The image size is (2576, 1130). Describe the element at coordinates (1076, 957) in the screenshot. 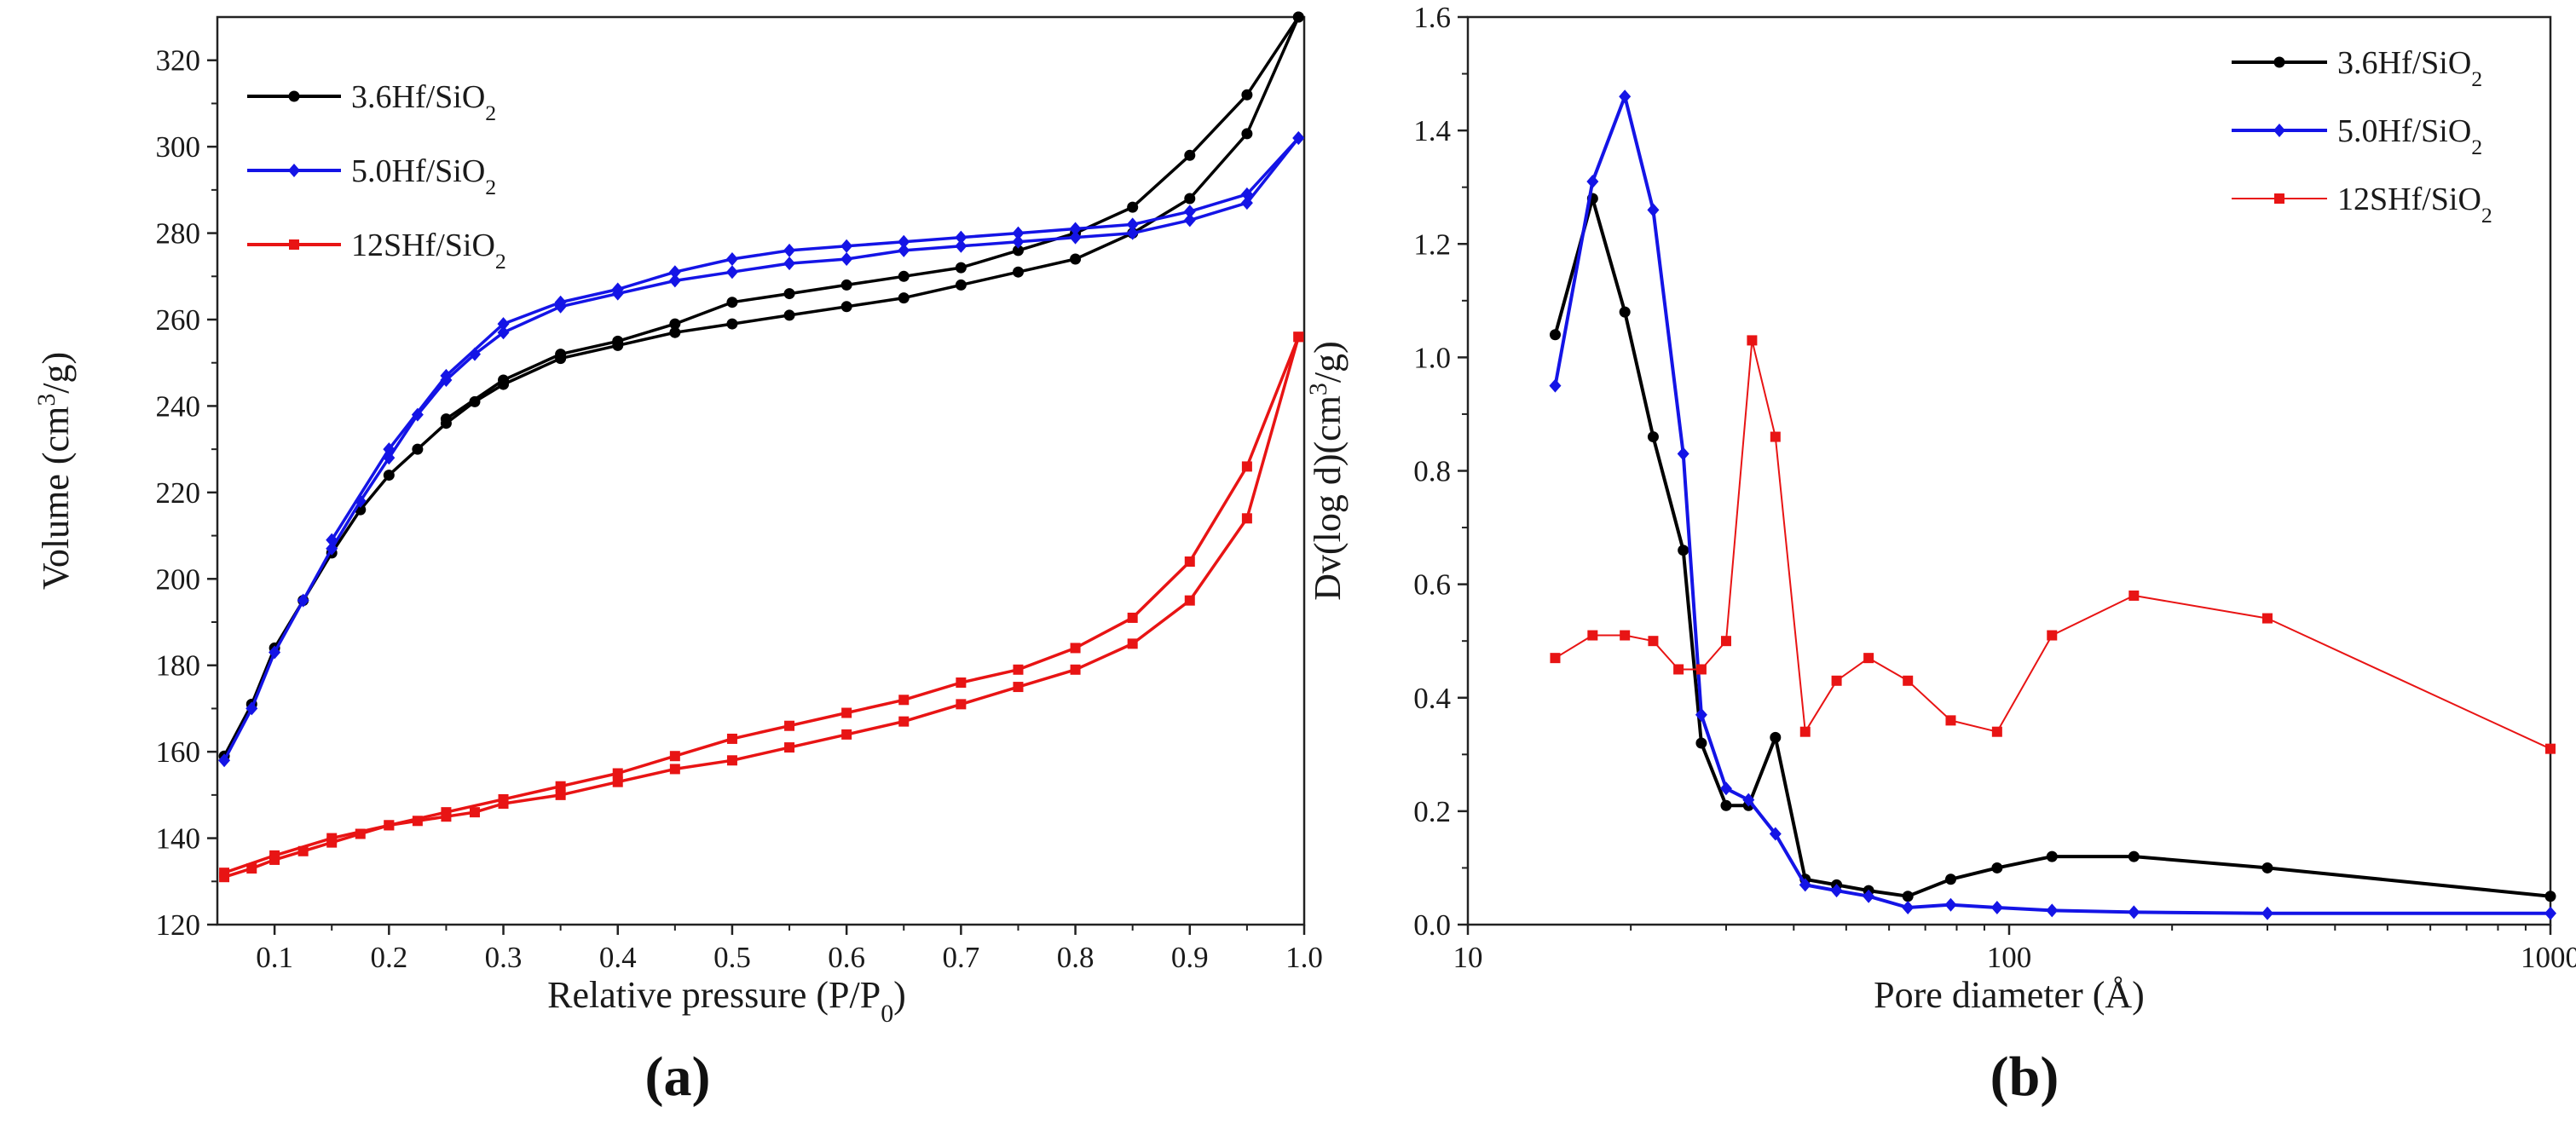

I see `a-xtick-label: 0.8` at that location.